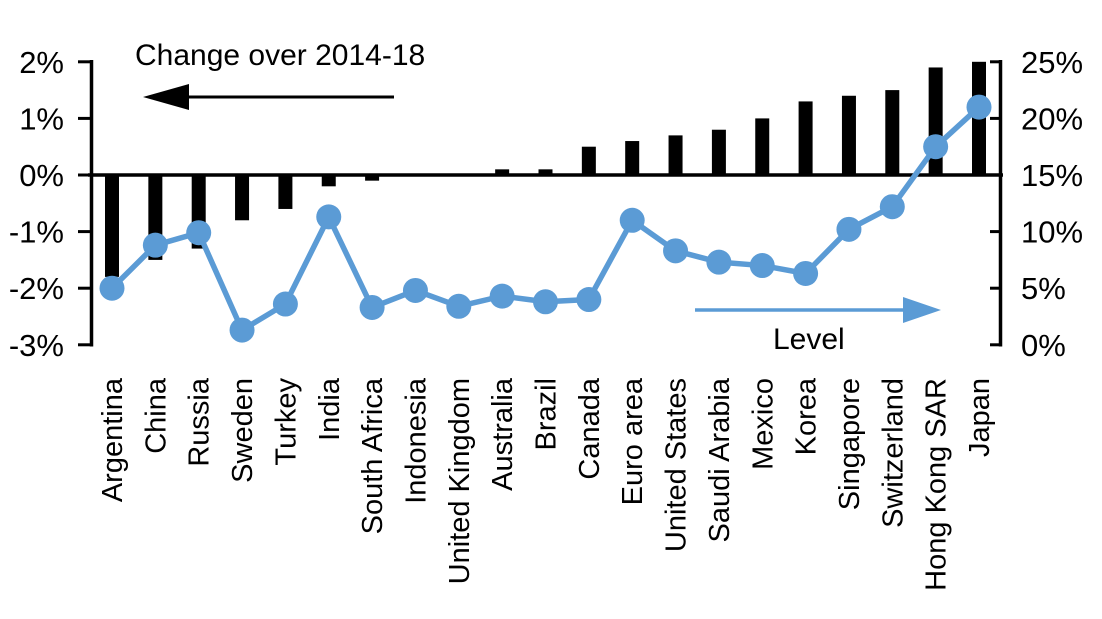 This screenshot has width=1102, height=619. What do you see at coordinates (372, 307) in the screenshot?
I see `level-marker-south-africa` at bounding box center [372, 307].